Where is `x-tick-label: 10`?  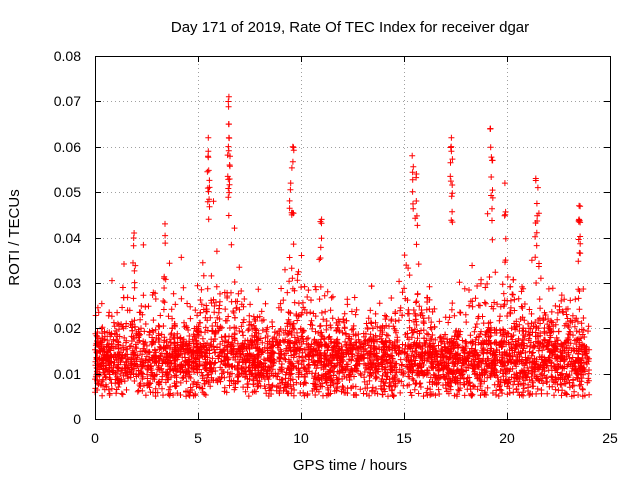 x-tick-label: 10 is located at coordinates (301, 438).